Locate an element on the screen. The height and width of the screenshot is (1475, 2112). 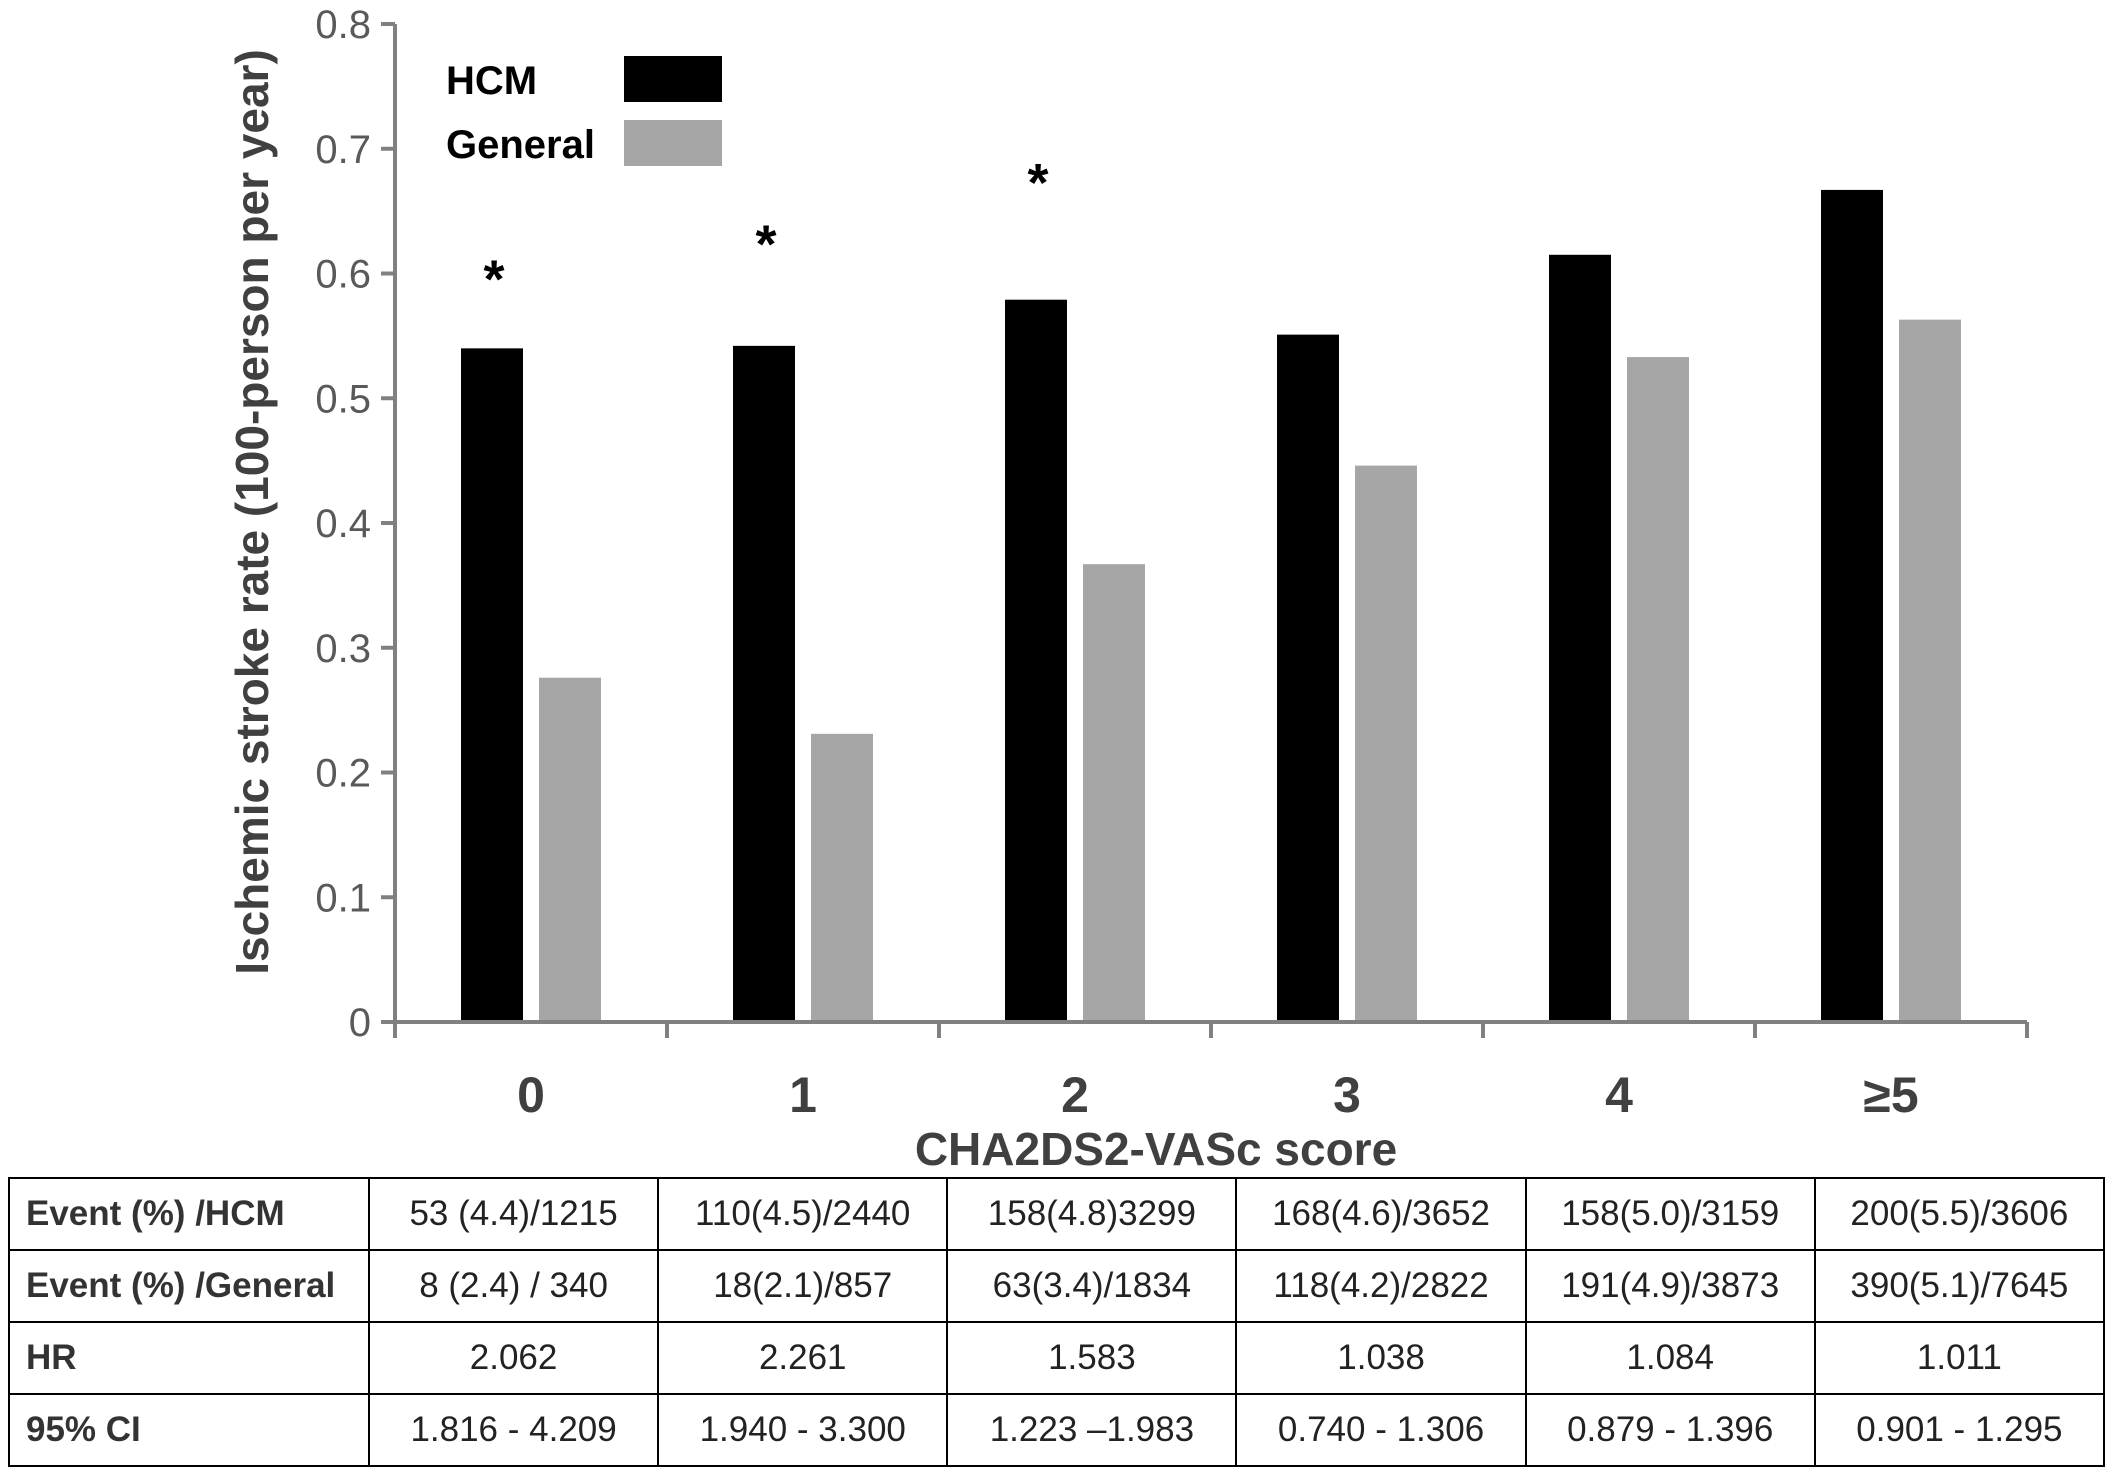
table-cell: 53 (4.4)/1215 is located at coordinates (513, 1214).